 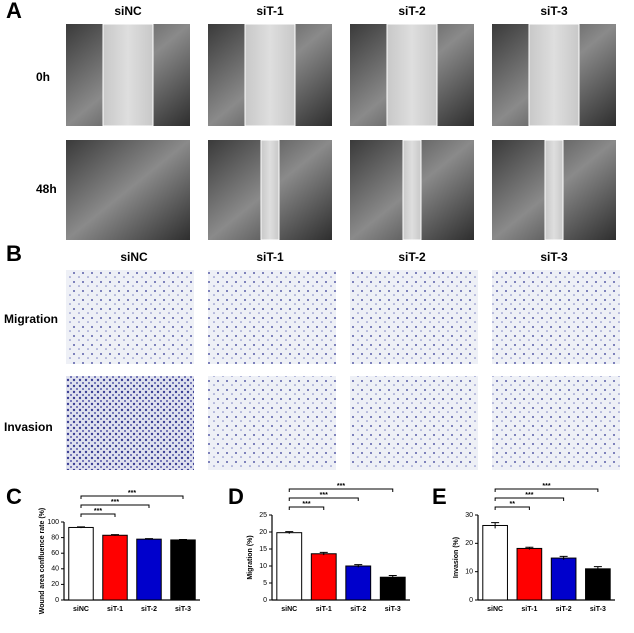 I want to click on row-label: Migration, so click(x=31, y=319).